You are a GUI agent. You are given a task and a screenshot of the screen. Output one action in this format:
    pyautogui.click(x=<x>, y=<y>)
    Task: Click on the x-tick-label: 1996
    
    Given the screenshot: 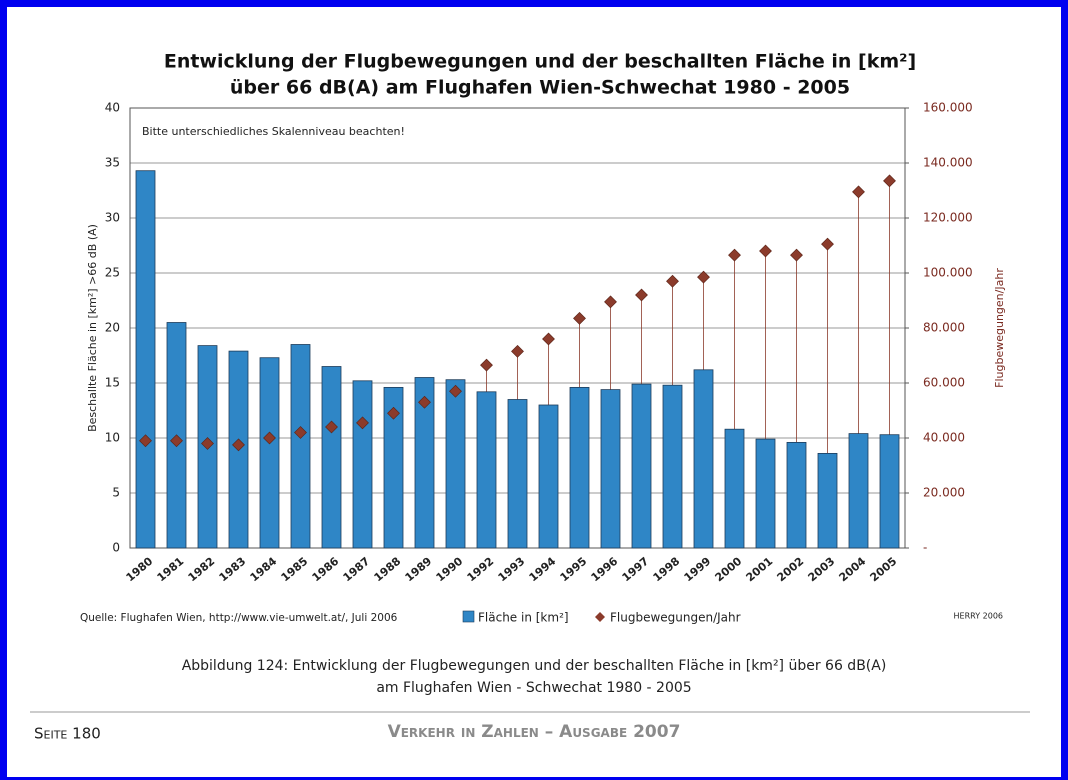 What is the action you would take?
    pyautogui.click(x=605, y=569)
    